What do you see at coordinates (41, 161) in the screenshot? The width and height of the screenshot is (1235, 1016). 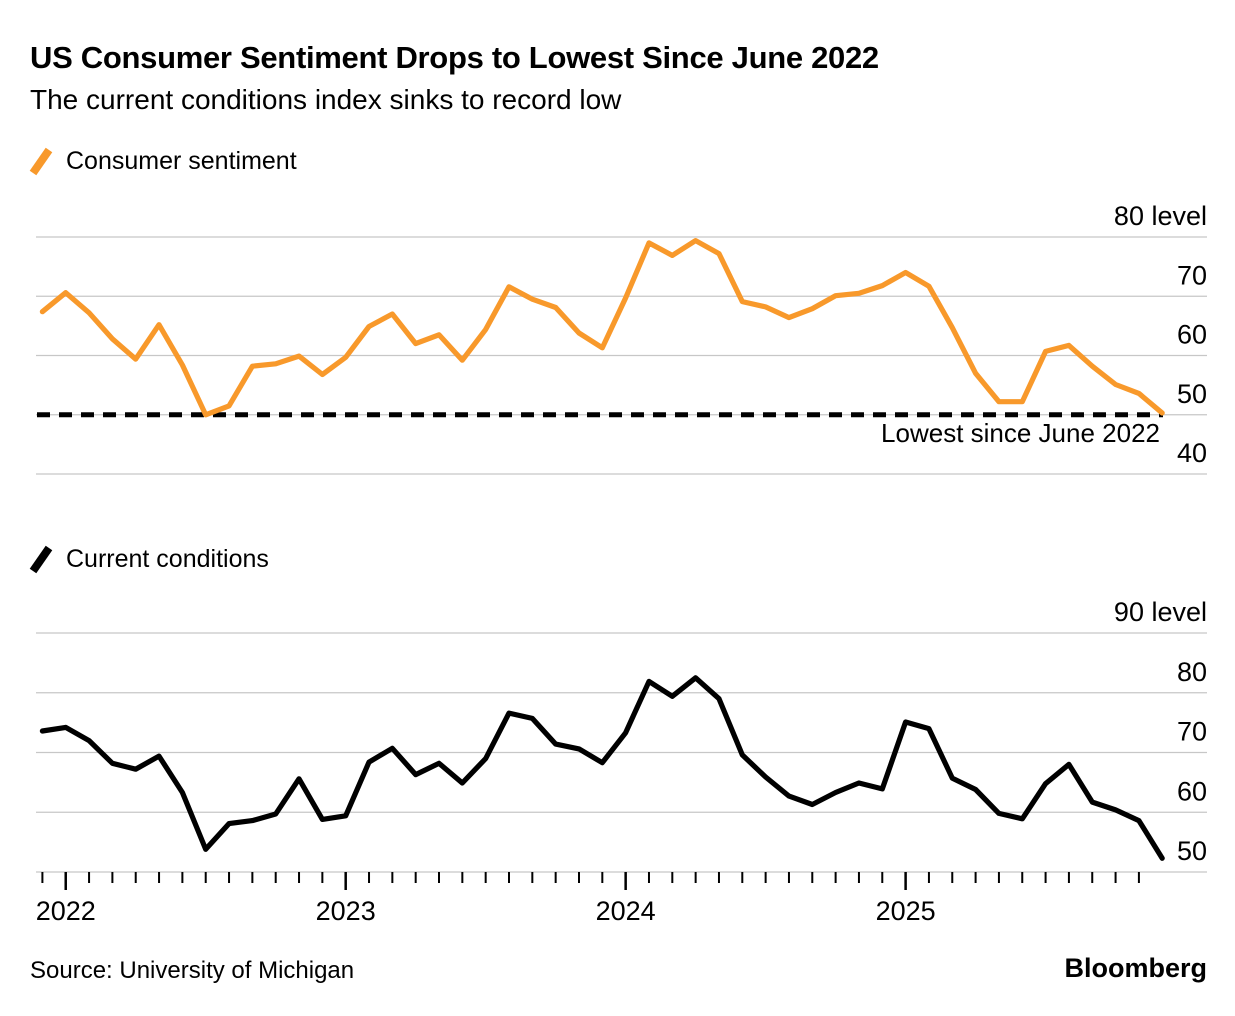 I see `orange-slash-icon` at bounding box center [41, 161].